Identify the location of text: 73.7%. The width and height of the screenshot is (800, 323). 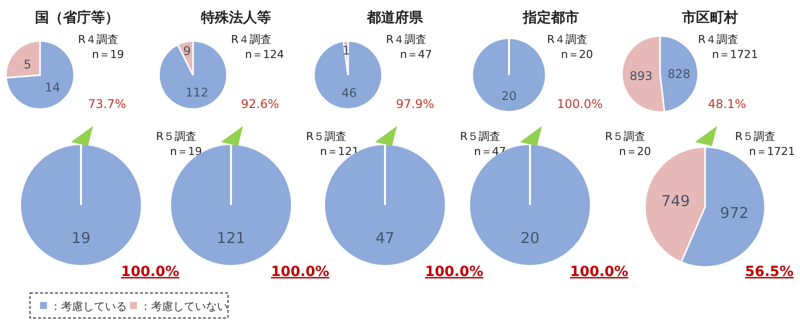
(107, 104).